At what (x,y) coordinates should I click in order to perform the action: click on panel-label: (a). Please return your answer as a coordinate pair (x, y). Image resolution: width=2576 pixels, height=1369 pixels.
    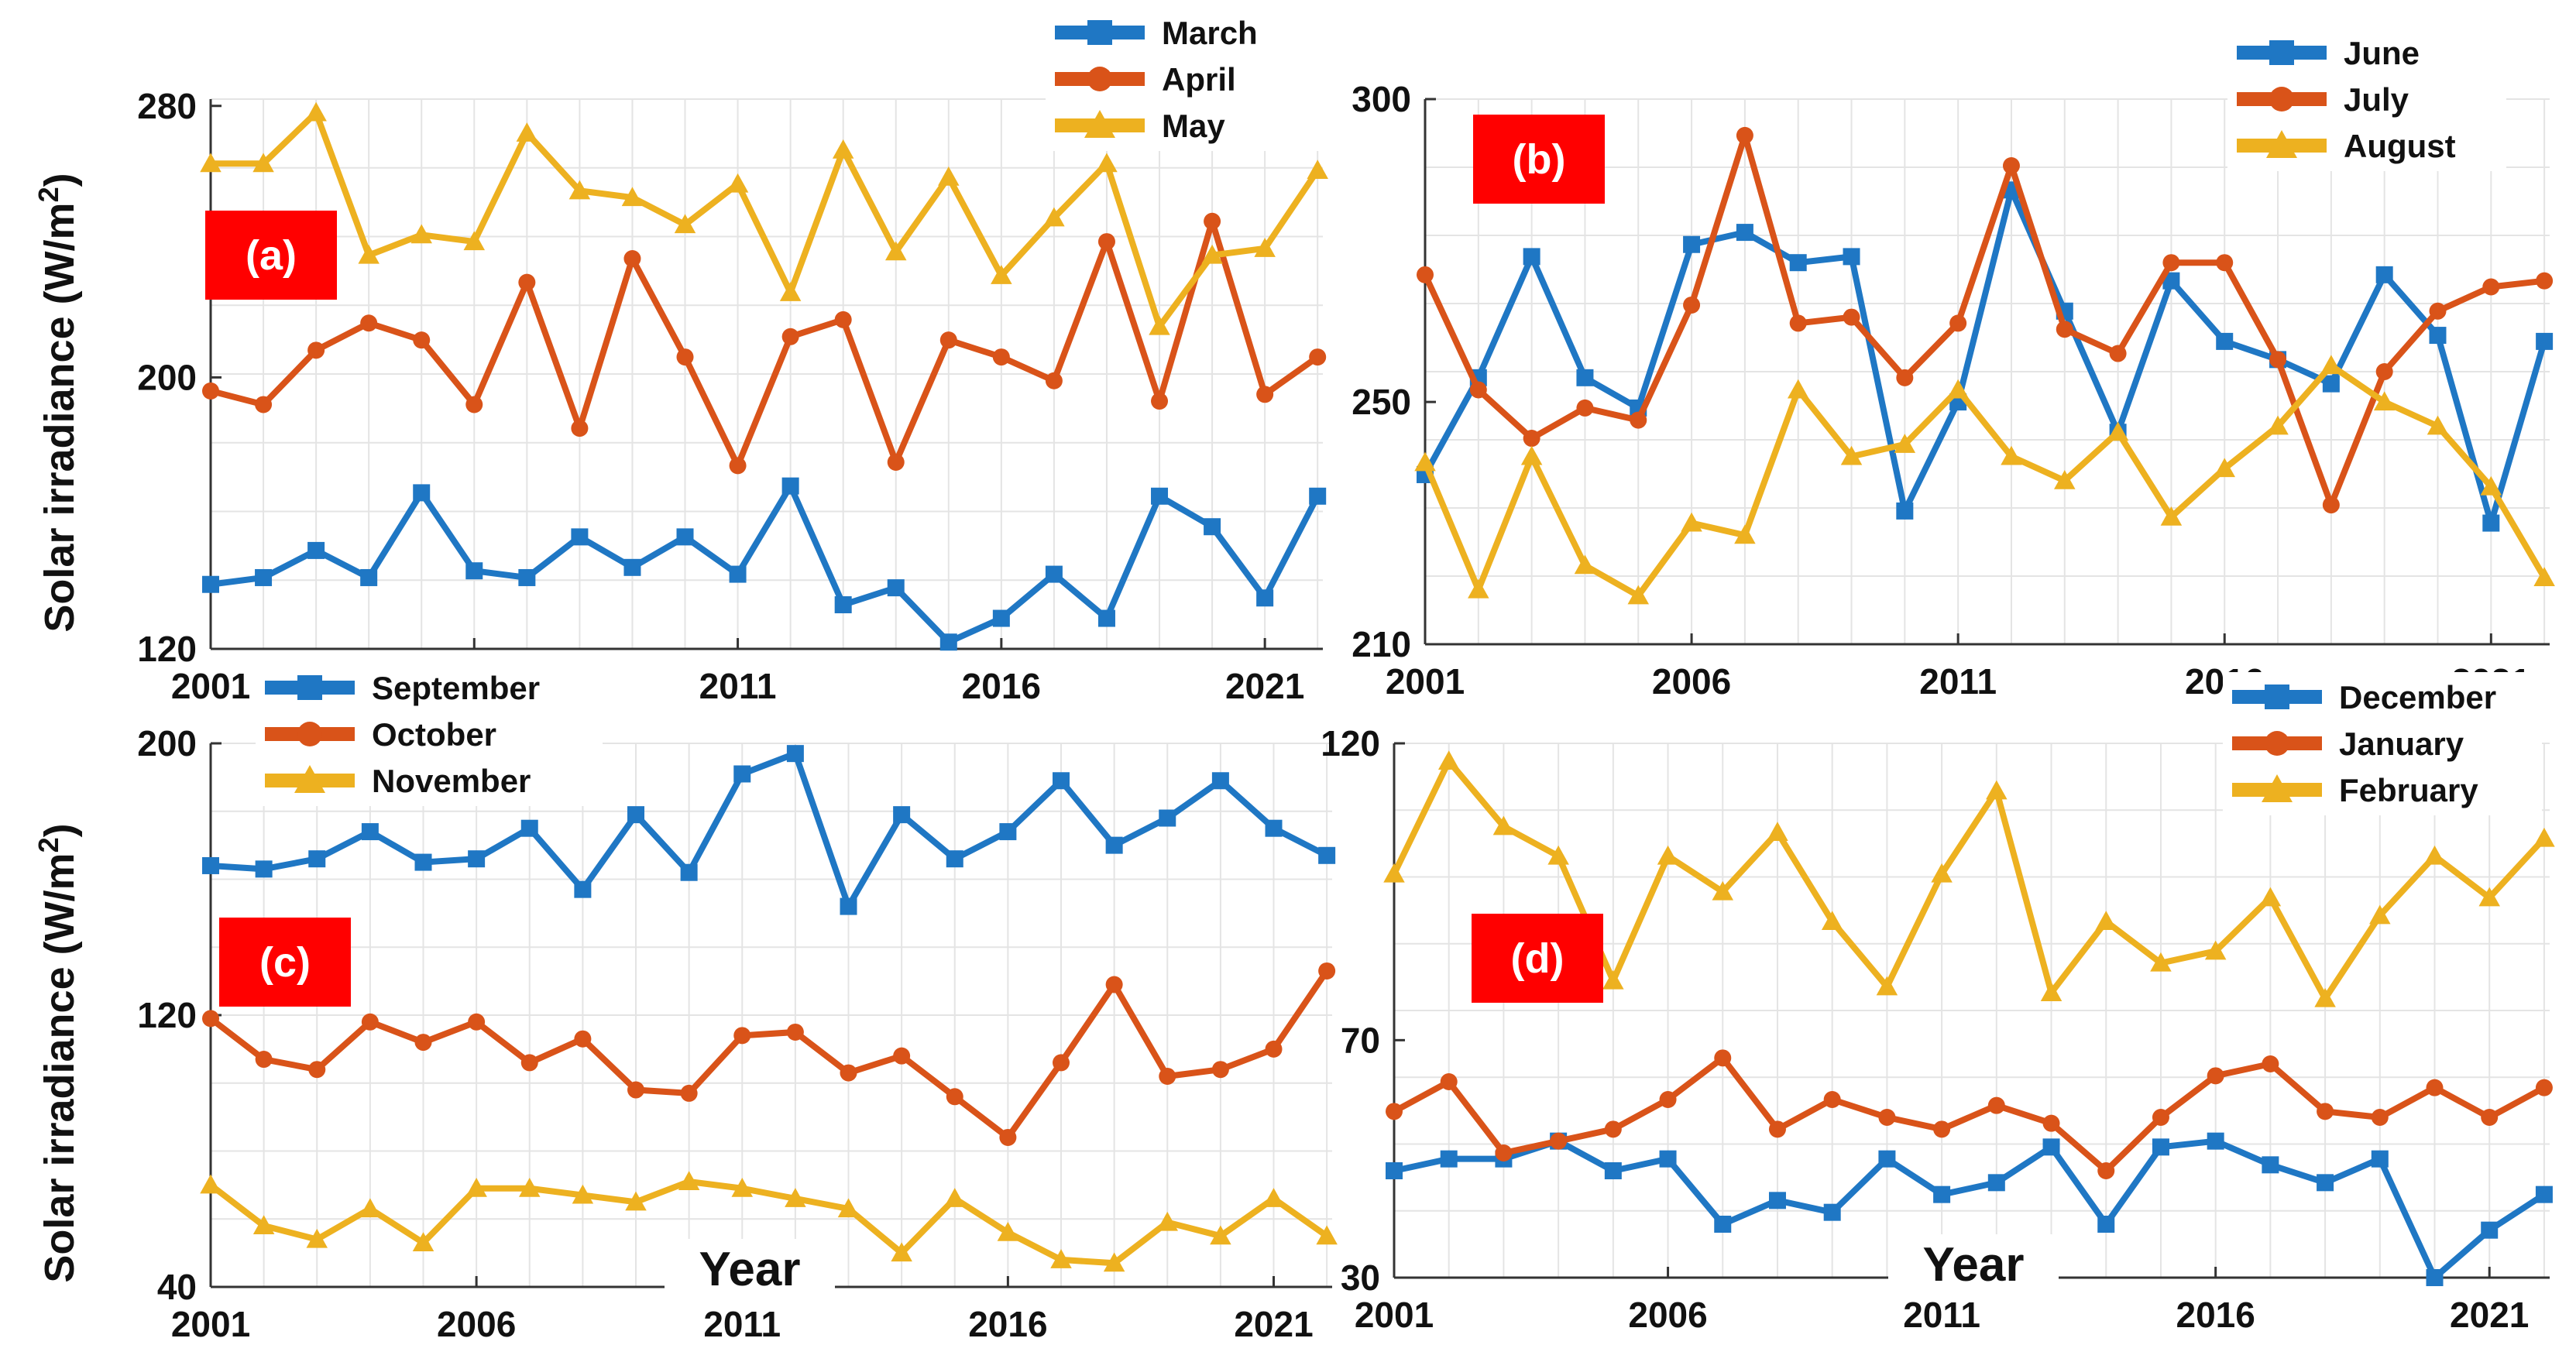
    Looking at the image, I should click on (271, 255).